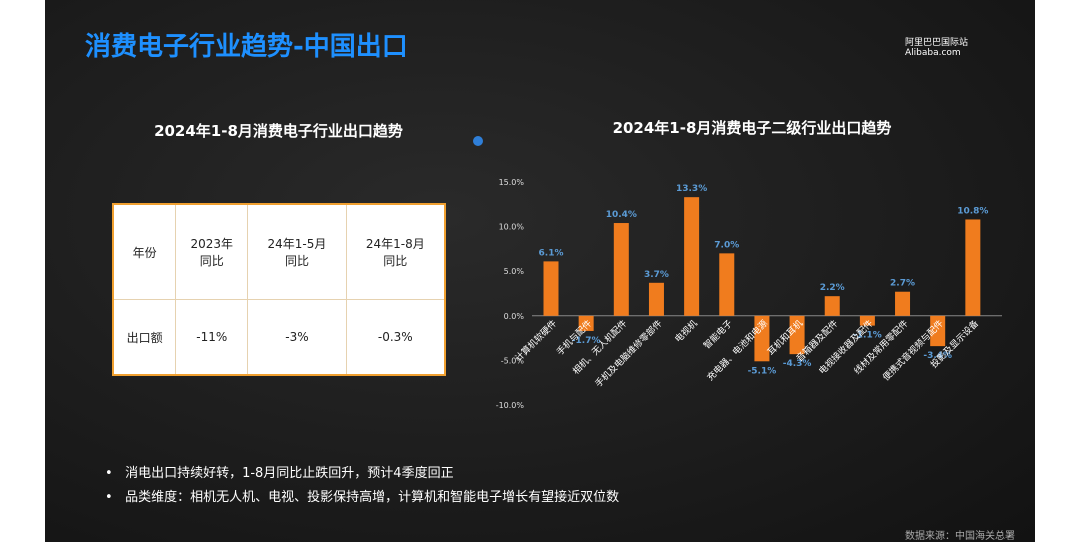 This screenshot has width=1080, height=542. I want to click on cell: -3%, so click(297, 337).